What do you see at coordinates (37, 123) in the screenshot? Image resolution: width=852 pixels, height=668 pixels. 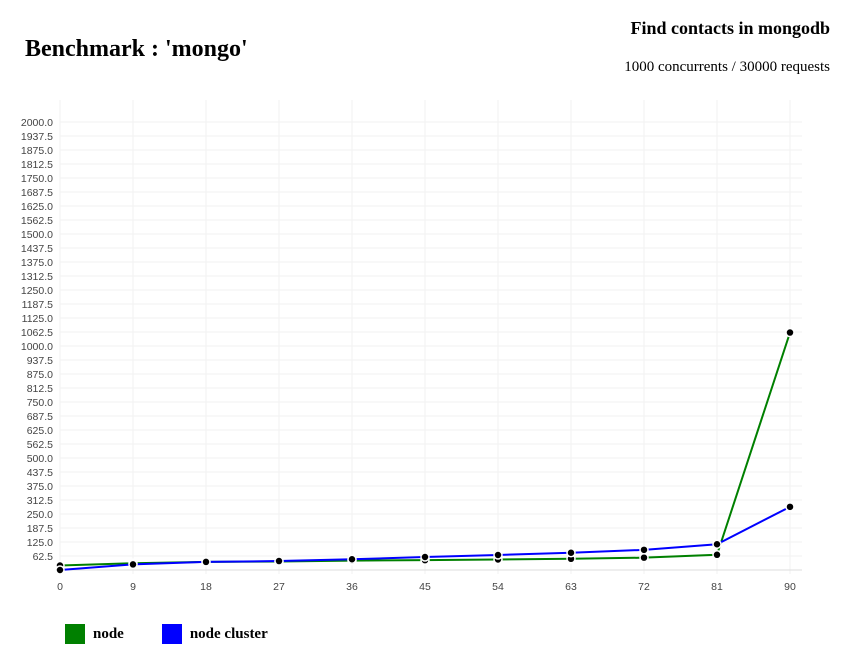 I see `y-tick-label: 2000.0` at bounding box center [37, 123].